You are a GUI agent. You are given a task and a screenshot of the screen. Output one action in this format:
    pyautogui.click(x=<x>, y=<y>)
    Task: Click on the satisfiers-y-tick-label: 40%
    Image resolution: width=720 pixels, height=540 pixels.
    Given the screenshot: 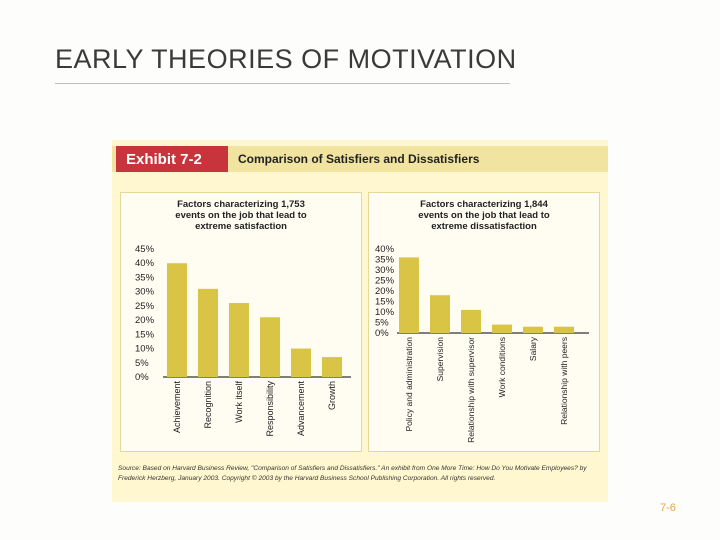 What is the action you would take?
    pyautogui.click(x=145, y=263)
    